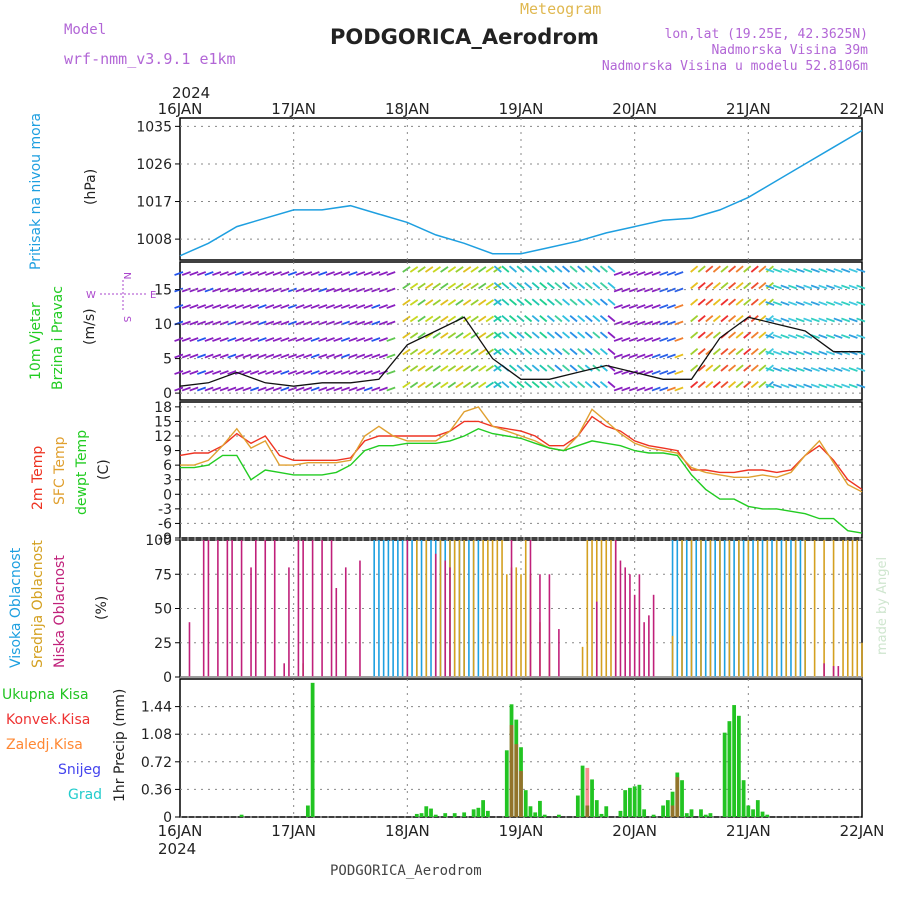 This screenshot has width=900, height=904. I want to click on compass-west: W, so click(91, 295).